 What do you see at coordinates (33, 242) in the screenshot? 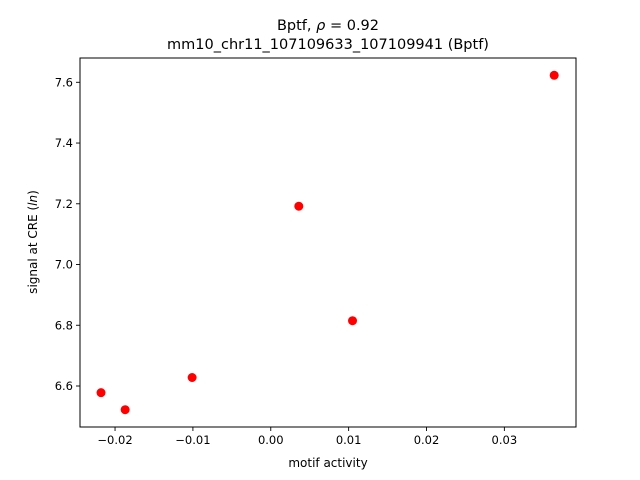
I see `y-axis-label: signal at CRE (ln)` at bounding box center [33, 242].